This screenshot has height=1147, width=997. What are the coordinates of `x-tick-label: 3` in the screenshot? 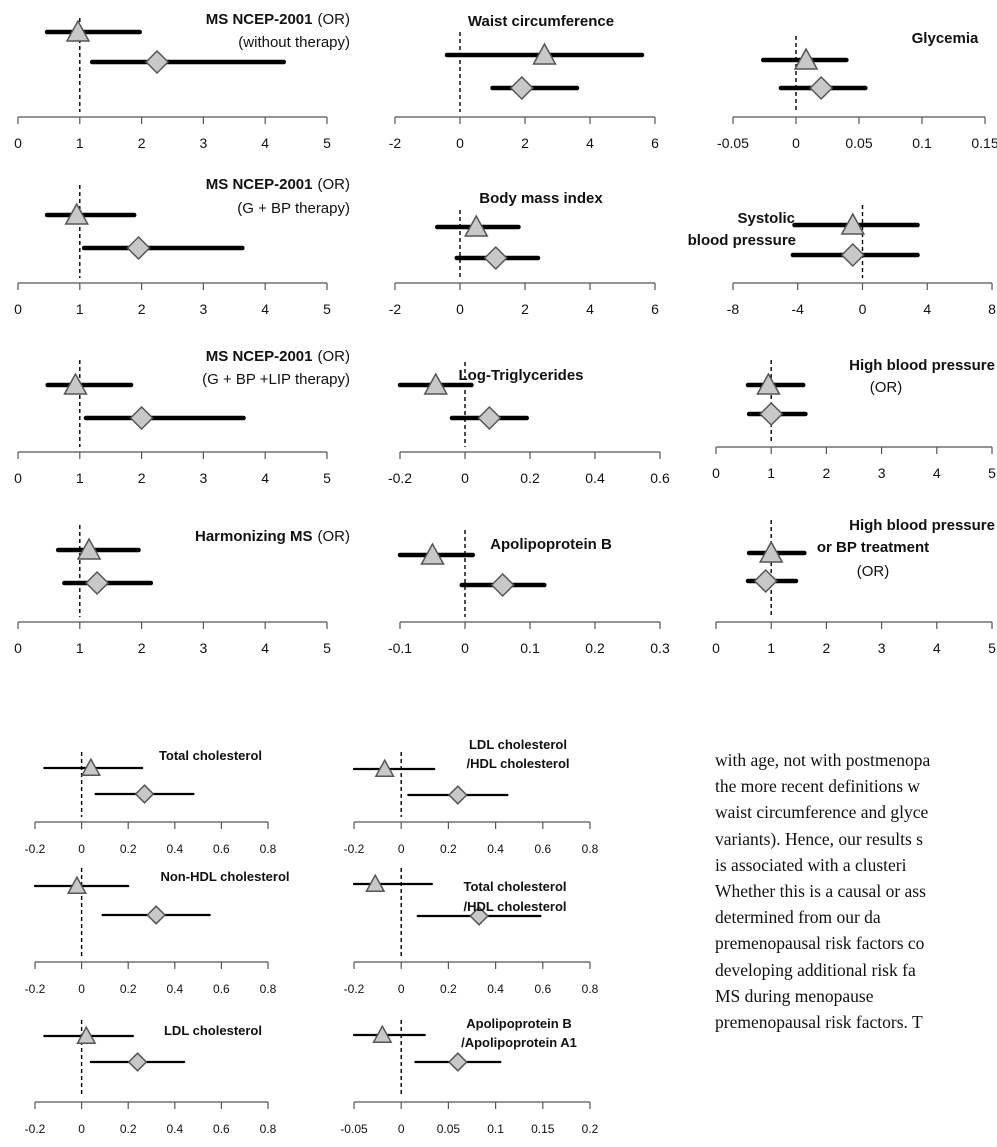 It's located at (204, 648).